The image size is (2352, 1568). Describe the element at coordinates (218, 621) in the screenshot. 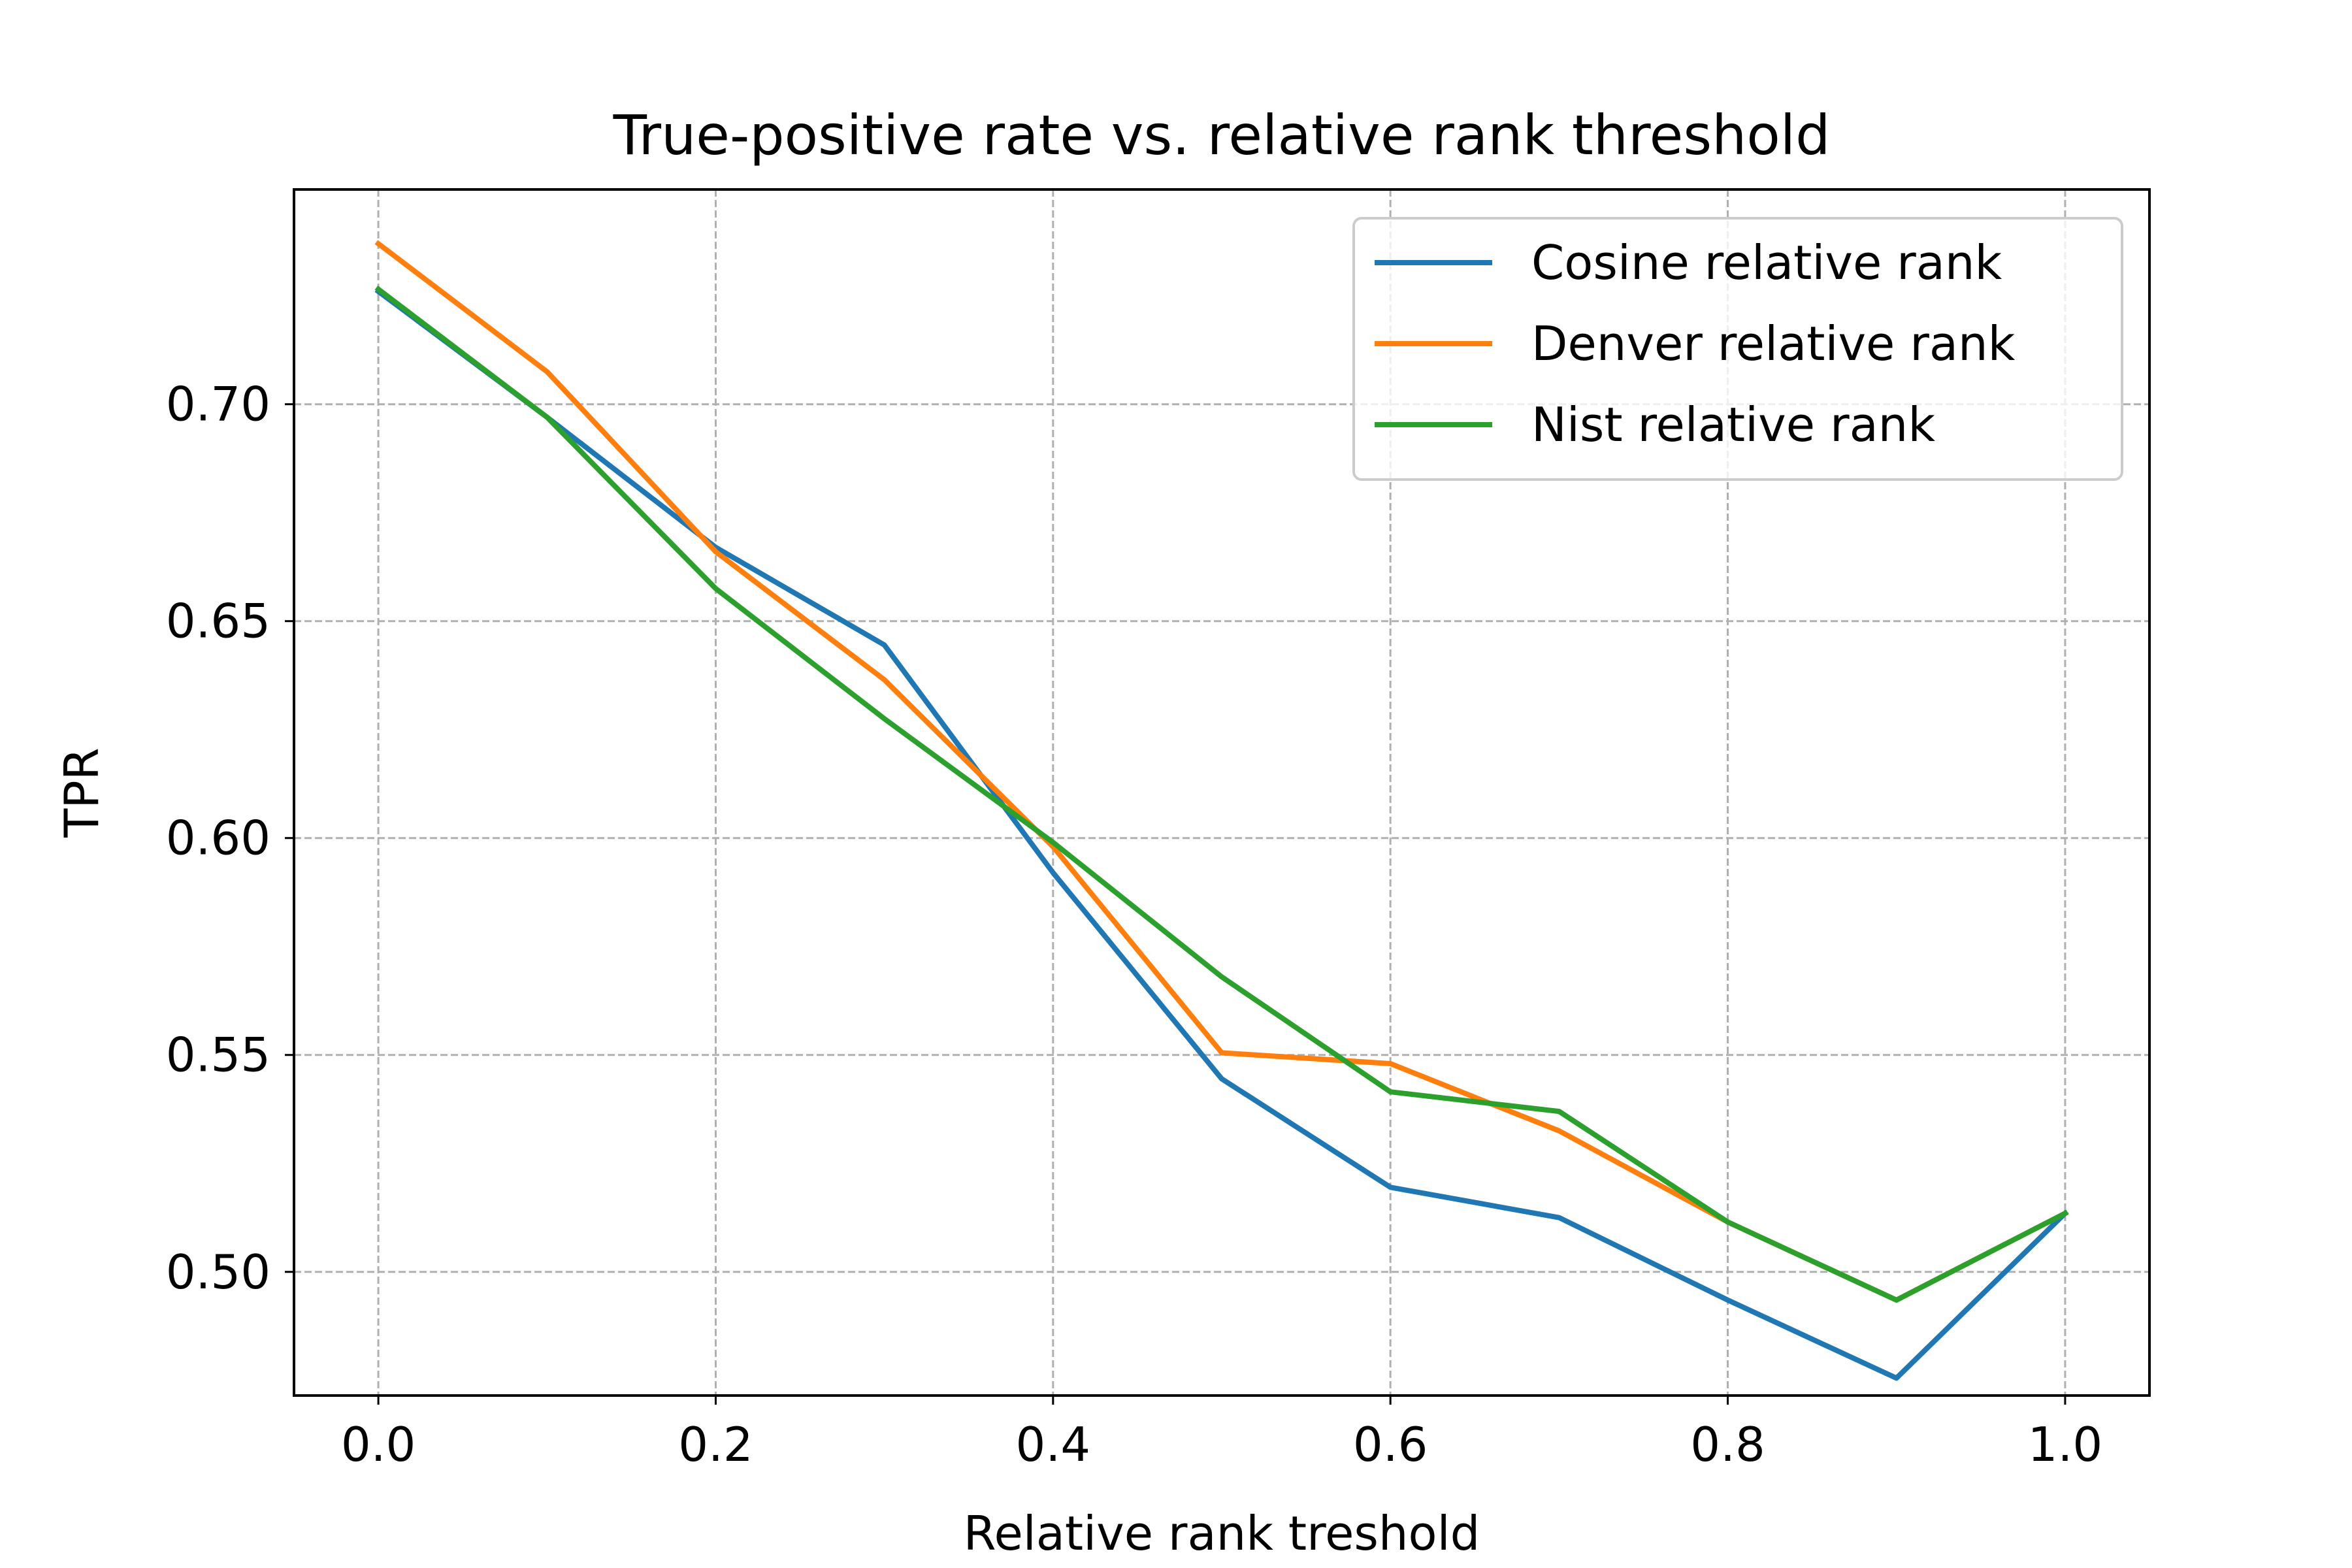

I see `y-tick-label: 0.65` at that location.